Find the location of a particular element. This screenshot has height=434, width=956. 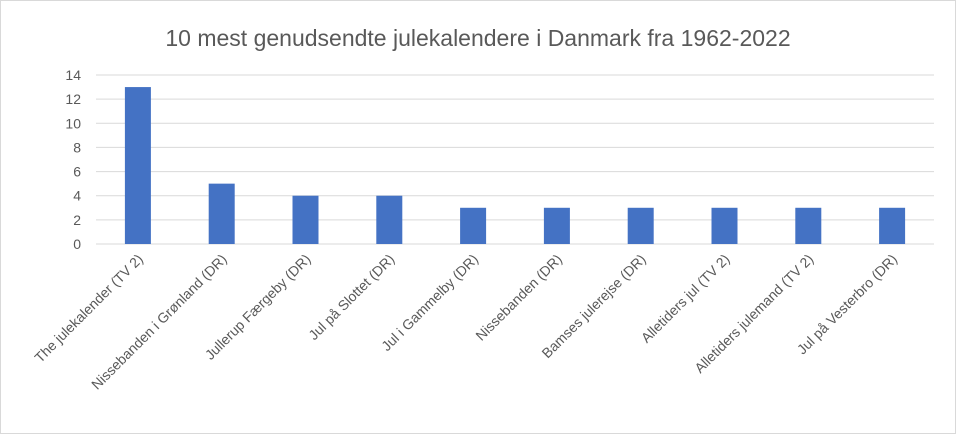

y-tick-label: 14 is located at coordinates (73, 75).